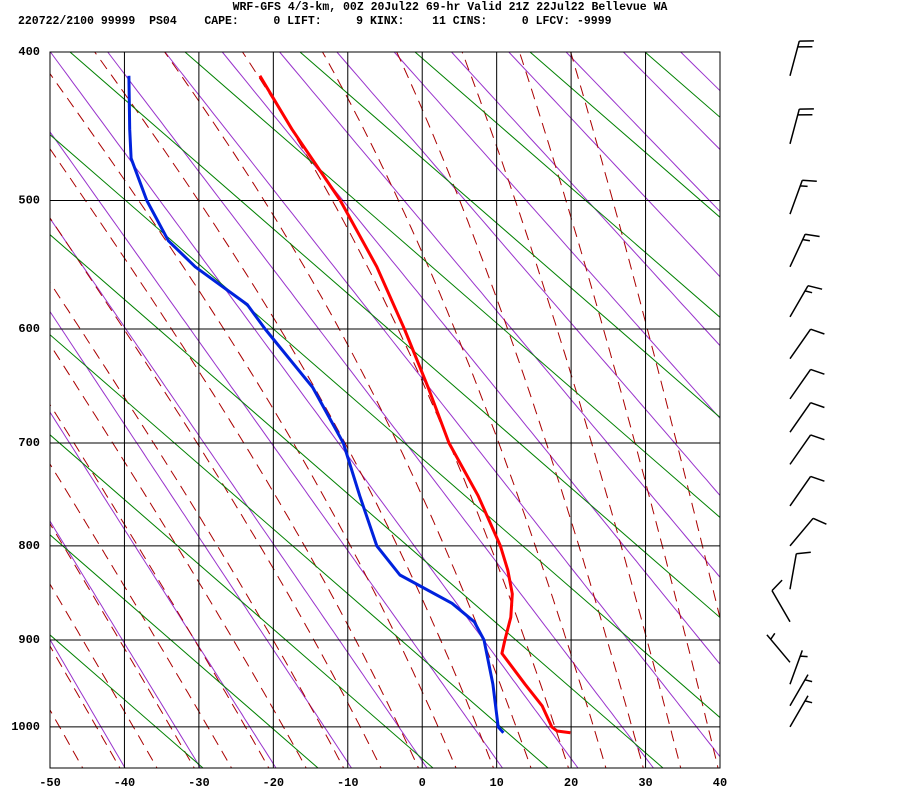  What do you see at coordinates (29, 546) in the screenshot?
I see `y-tick-label: 800` at bounding box center [29, 546].